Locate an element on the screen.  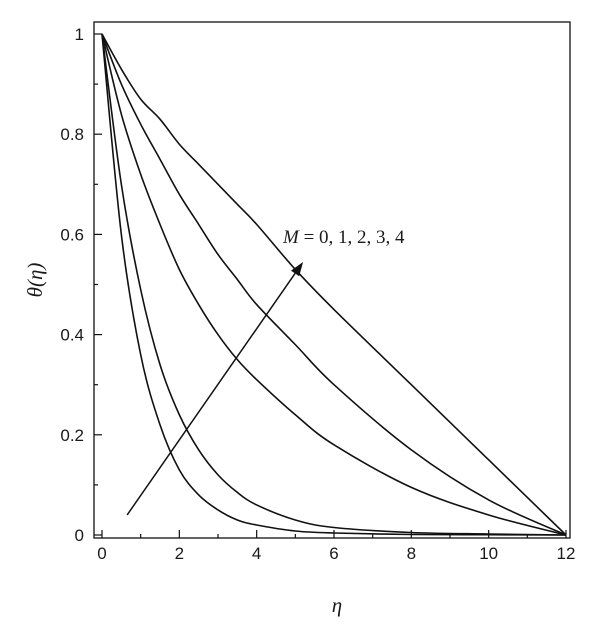
y-tick-label: 0 is located at coordinates (79, 535).